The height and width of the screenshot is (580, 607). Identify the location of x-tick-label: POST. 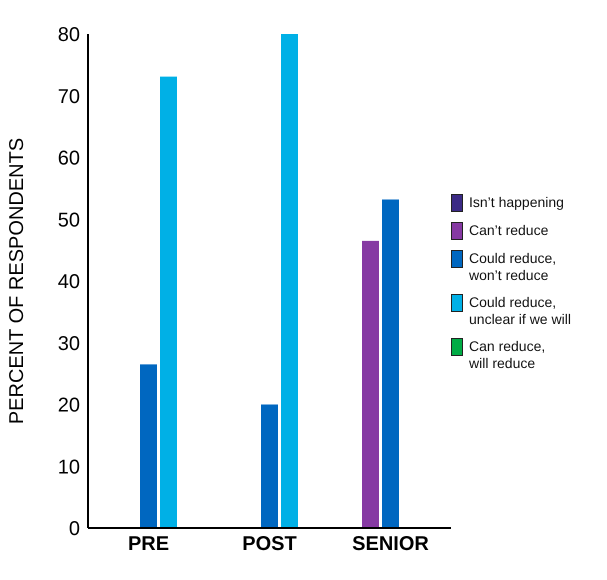
(269, 544).